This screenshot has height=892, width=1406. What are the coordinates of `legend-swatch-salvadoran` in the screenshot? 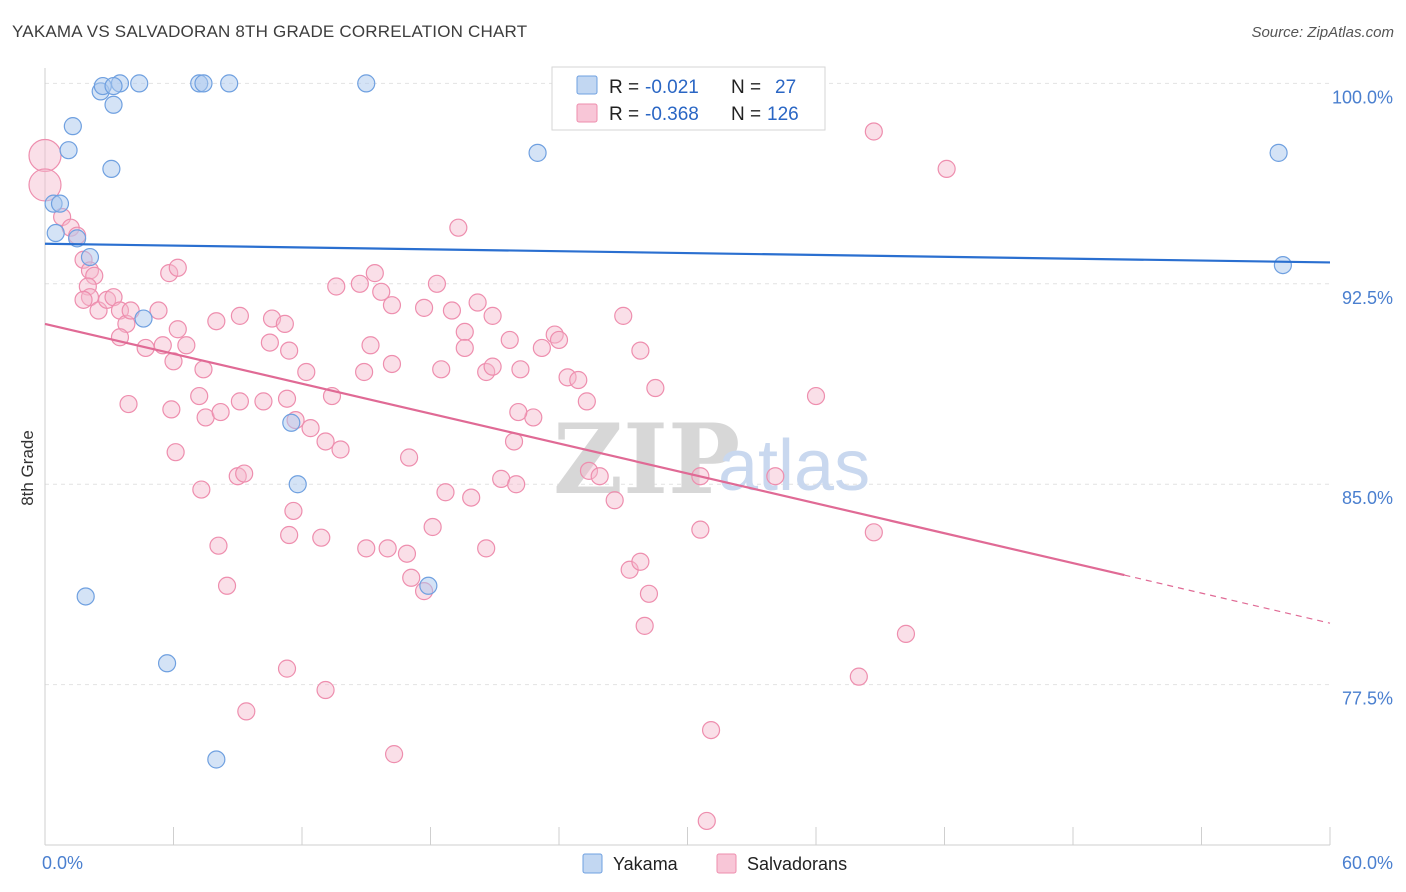 It's located at (587, 113).